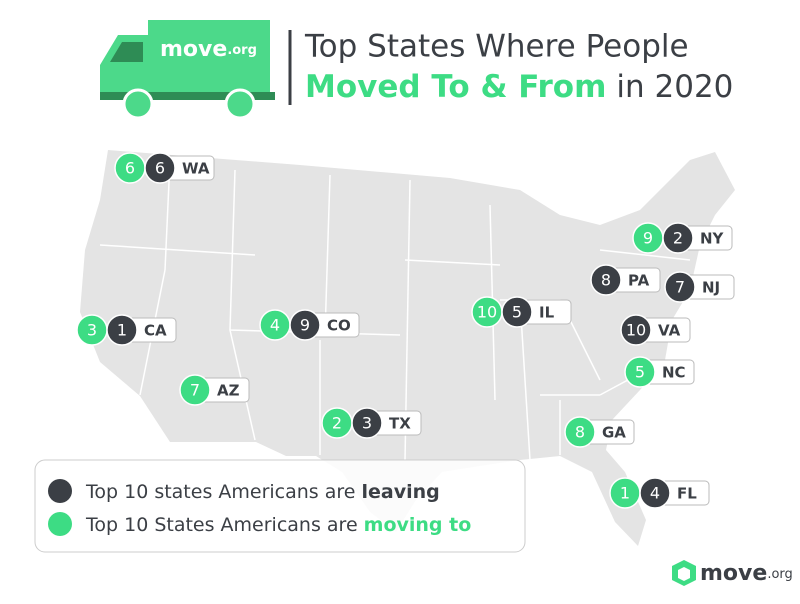 The width and height of the screenshot is (800, 604). I want to click on moving-rank: 10, so click(487, 312).